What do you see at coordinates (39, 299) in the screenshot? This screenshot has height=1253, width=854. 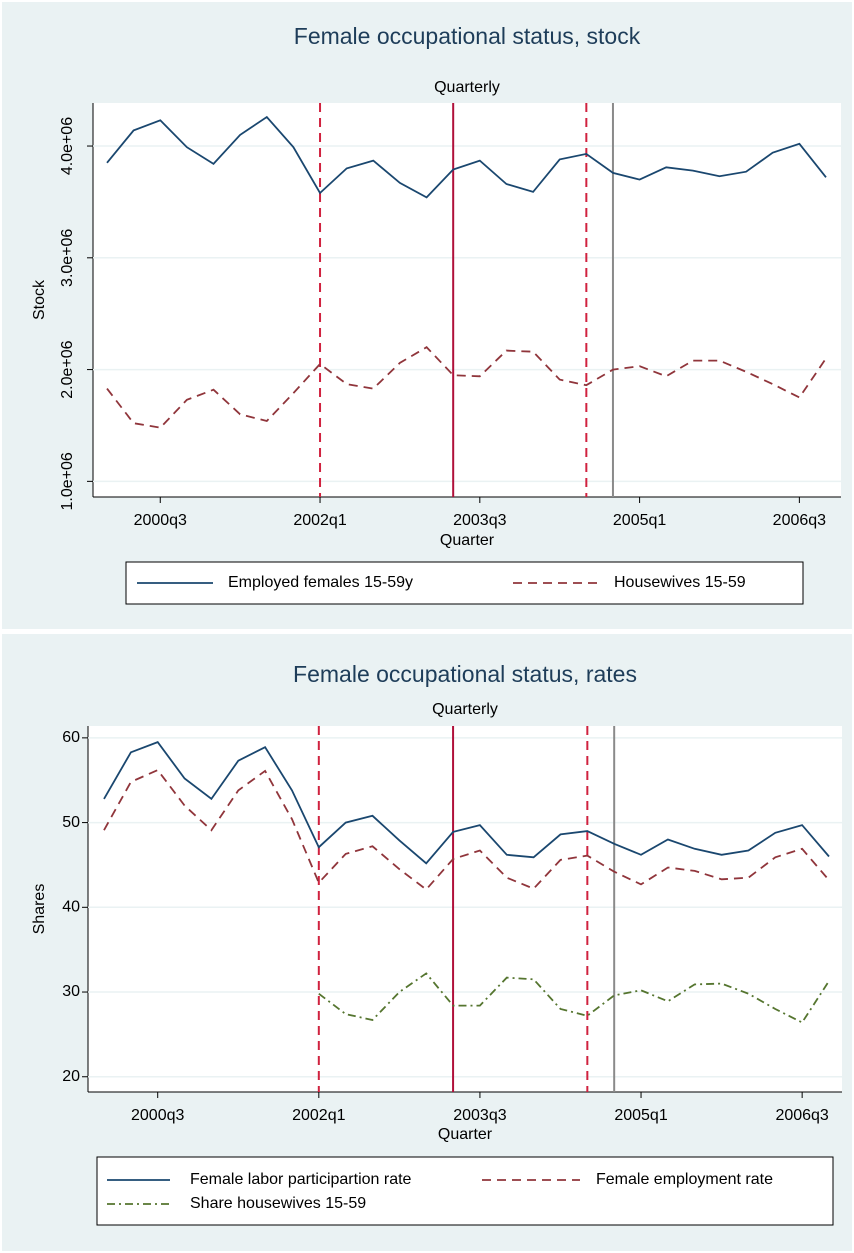 I see `y-axis-title: Stock` at bounding box center [39, 299].